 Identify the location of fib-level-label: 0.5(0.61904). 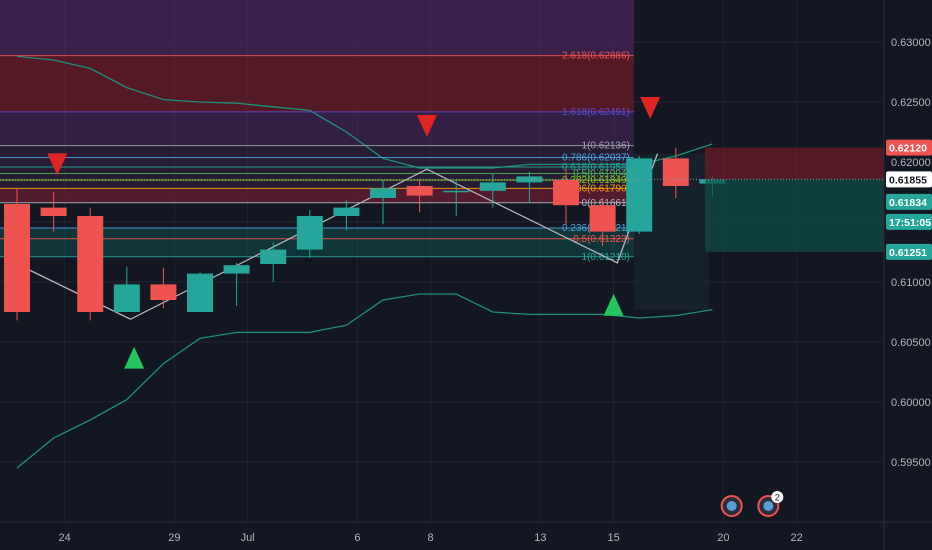
(601, 174).